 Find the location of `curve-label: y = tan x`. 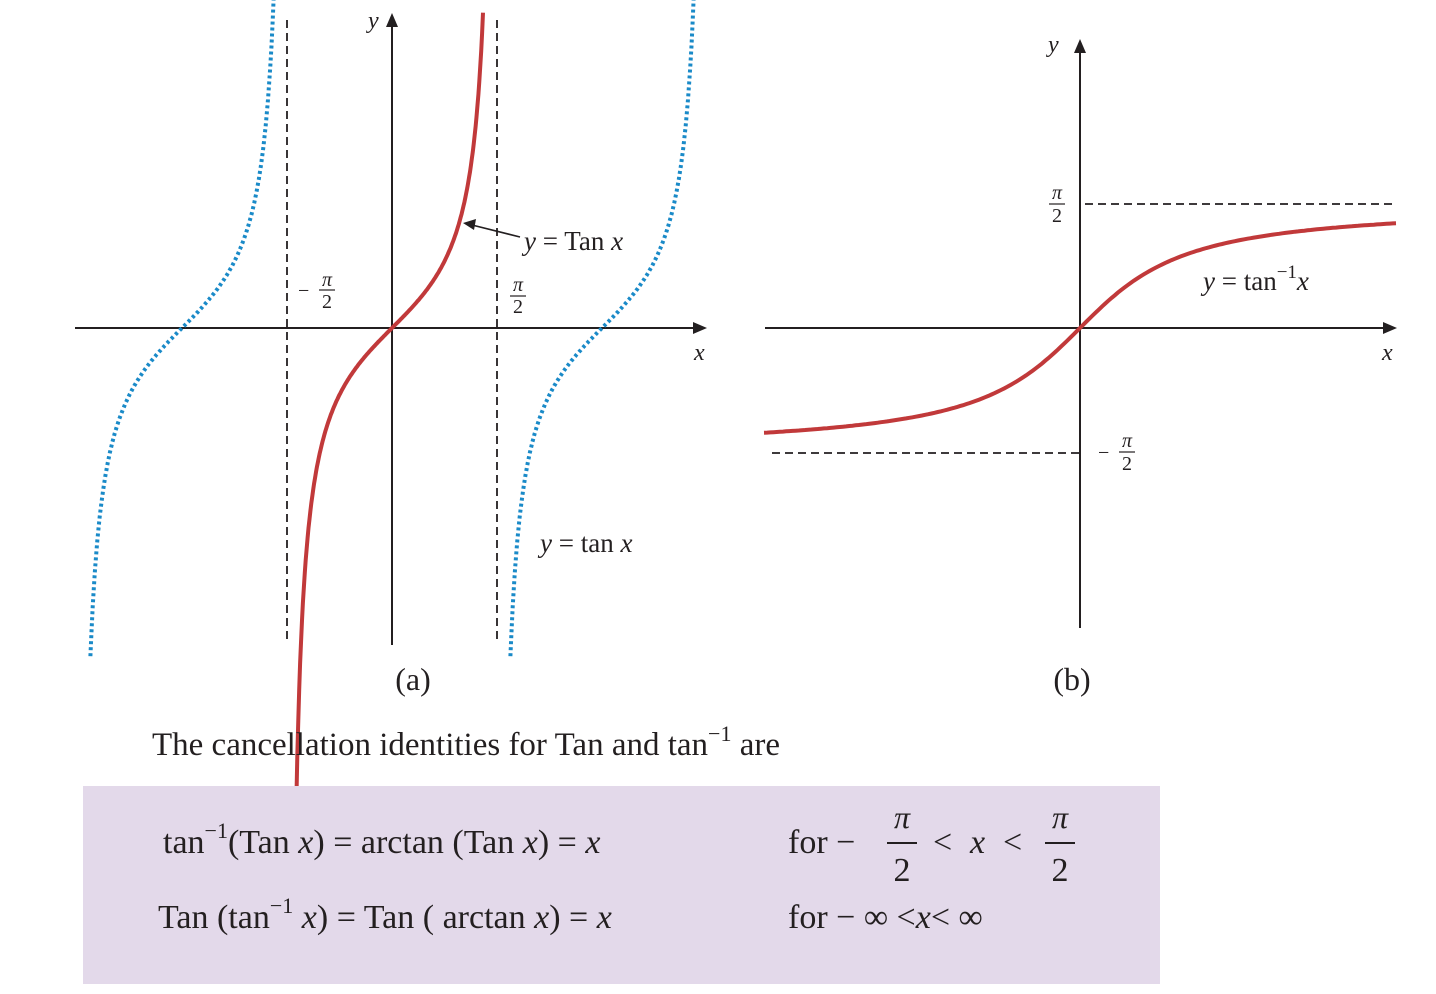

curve-label: y = tan x is located at coordinates (584, 543).